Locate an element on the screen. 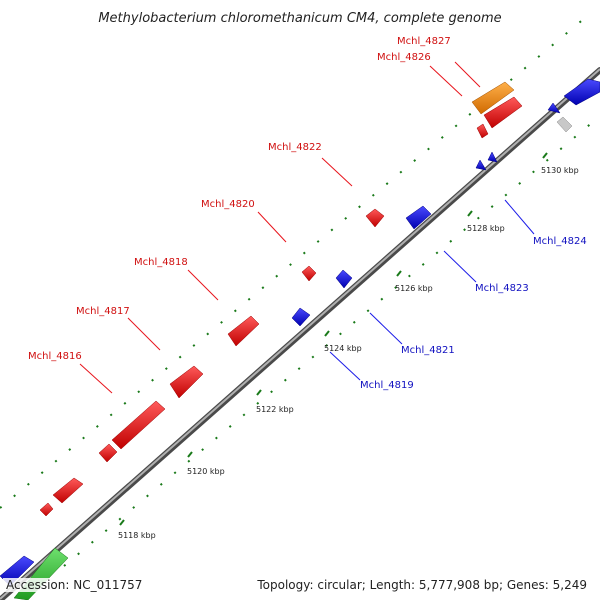 This screenshot has height=600, width=600. tick-label-5128: 5128 kbp is located at coordinates (486, 228).